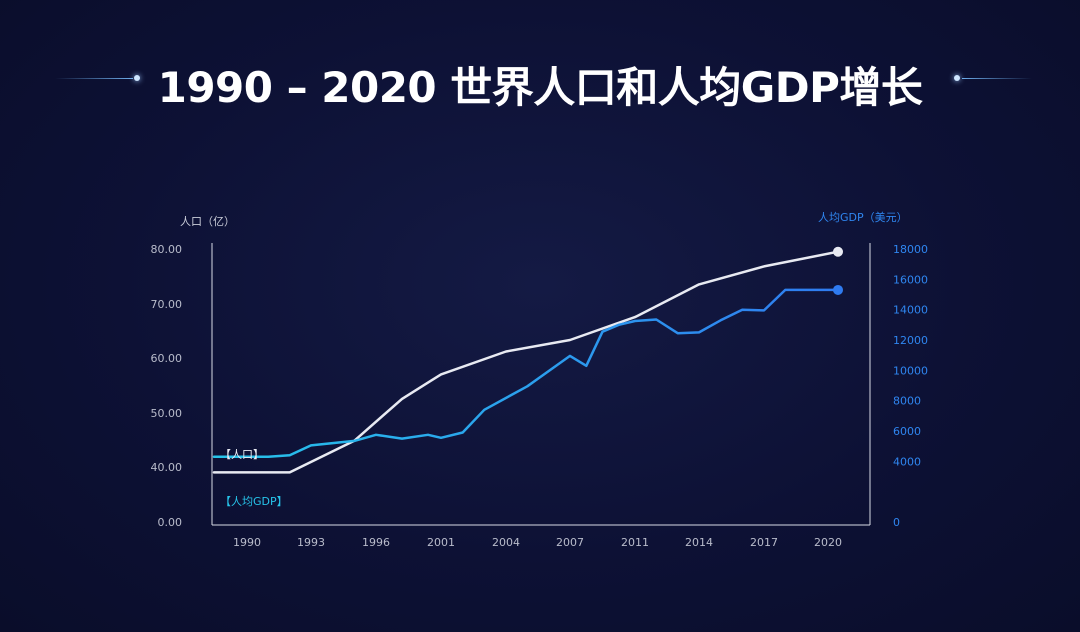 This screenshot has height=632, width=1080. I want to click on y-right-tick-label: 6000, so click(907, 431).